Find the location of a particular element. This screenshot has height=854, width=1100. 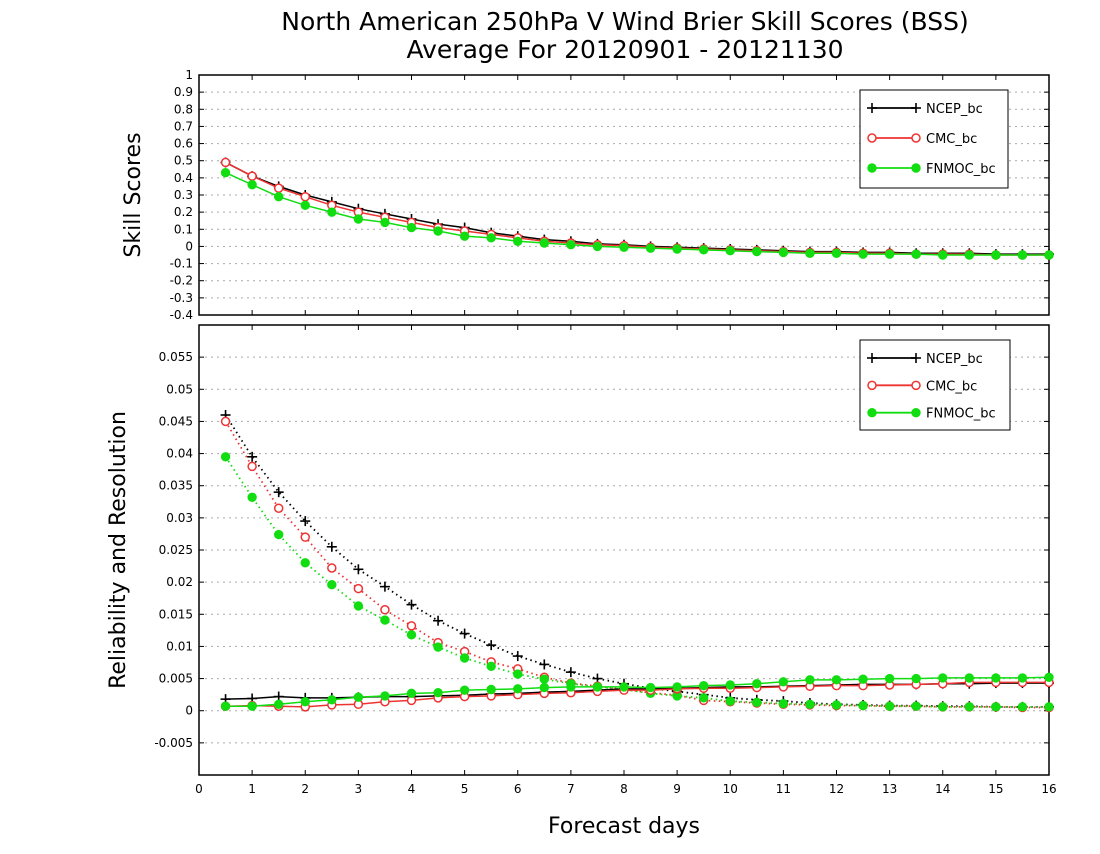

bottom-x-tick-label: 15 is located at coordinates (995, 789).